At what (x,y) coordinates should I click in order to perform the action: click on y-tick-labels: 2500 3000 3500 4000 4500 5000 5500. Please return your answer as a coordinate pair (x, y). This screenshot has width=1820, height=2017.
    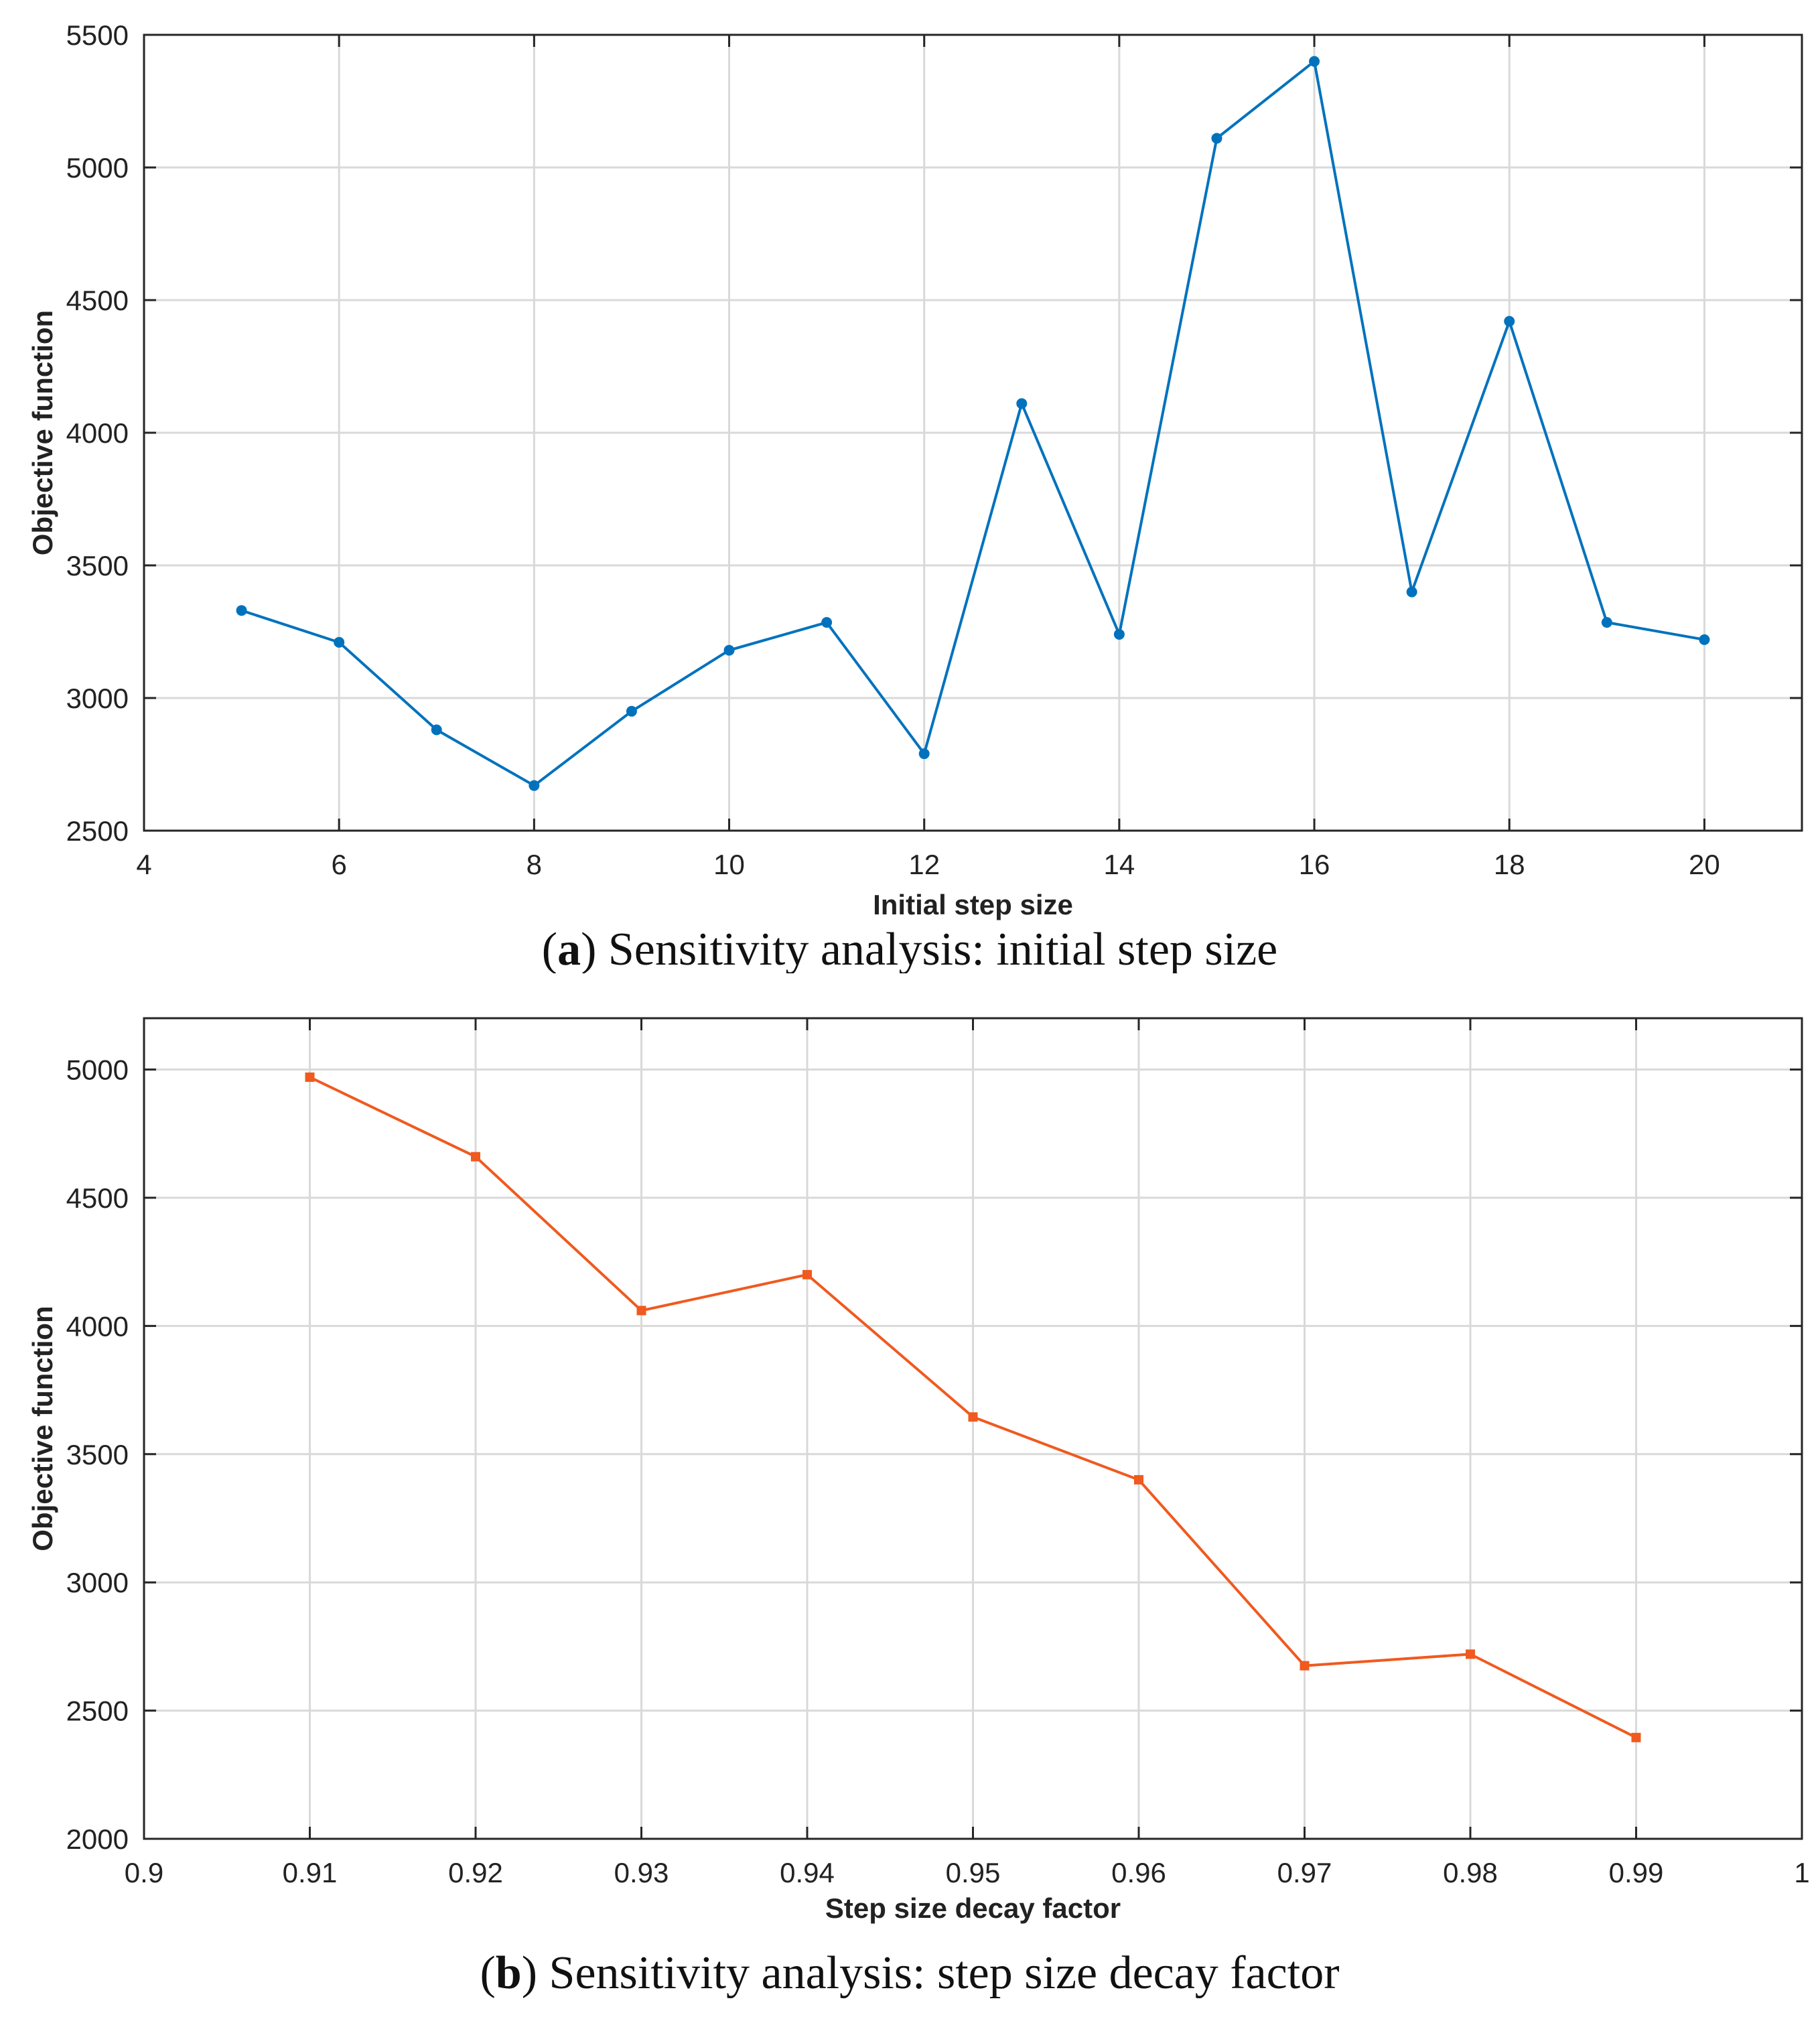
    Looking at the image, I should click on (98, 433).